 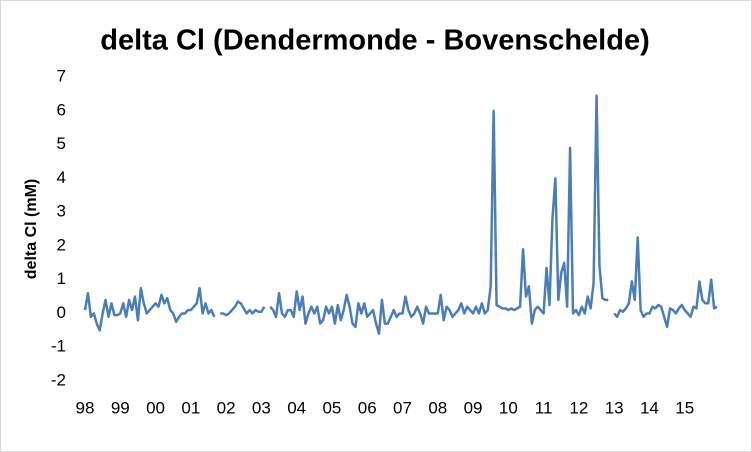 I want to click on x-tick-label: 14, so click(x=649, y=407).